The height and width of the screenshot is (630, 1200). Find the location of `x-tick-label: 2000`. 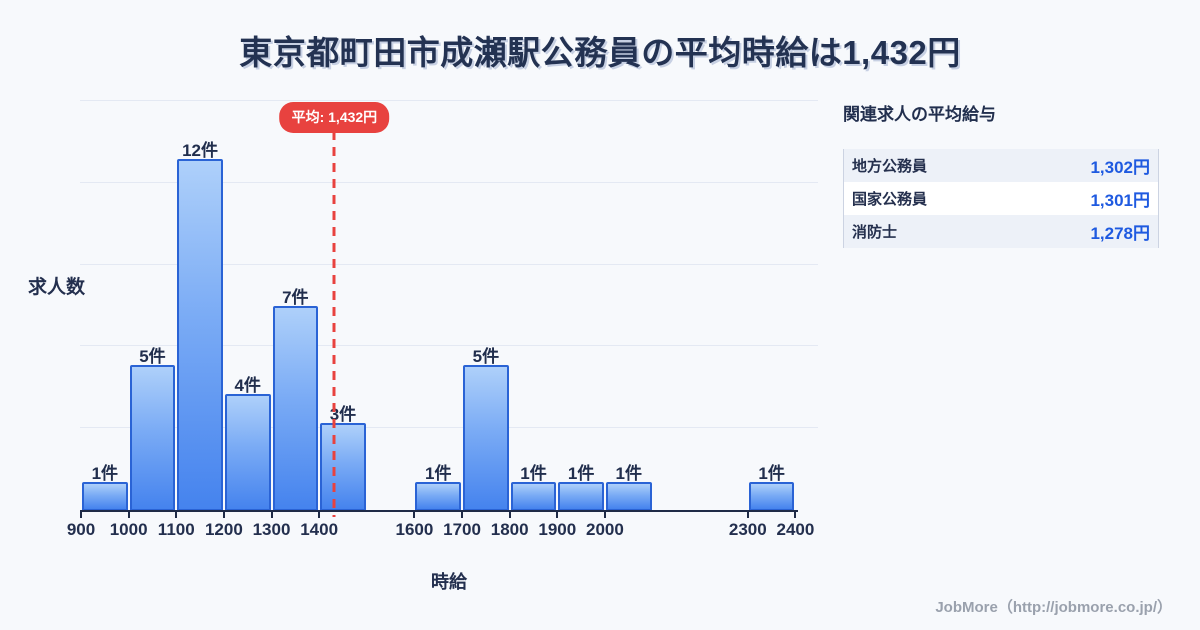

x-tick-label: 2000 is located at coordinates (605, 529).